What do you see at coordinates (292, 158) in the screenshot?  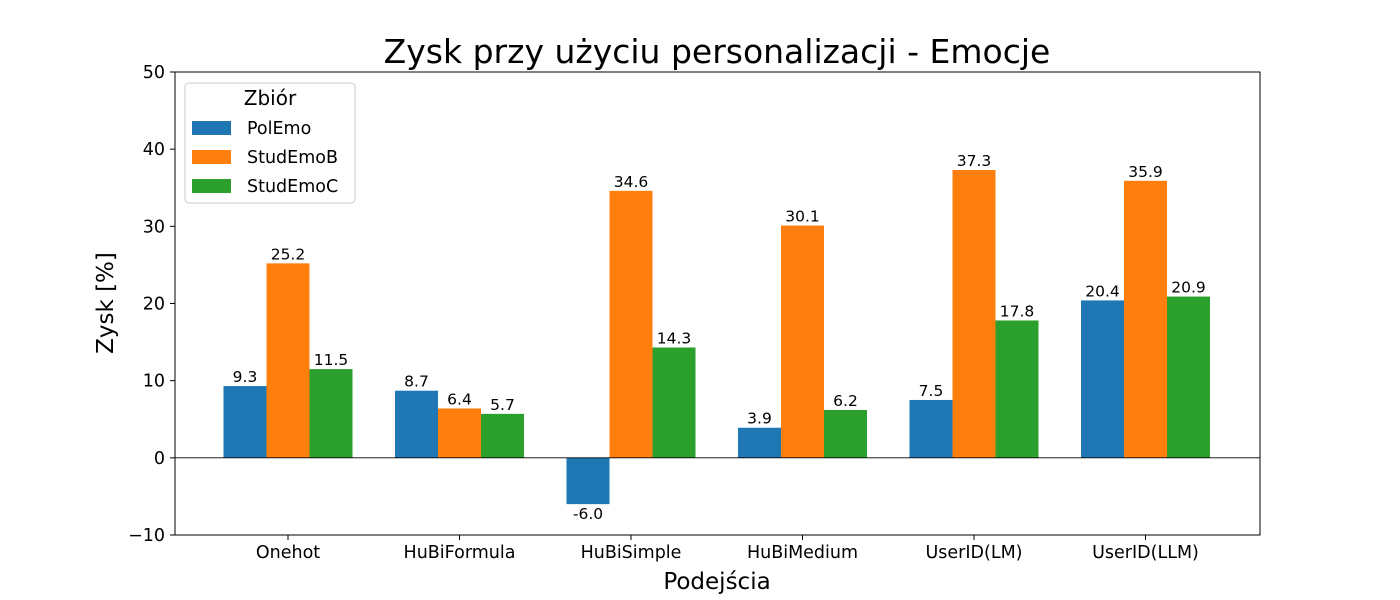 I see `legend-label-studemob: StudEmoB` at bounding box center [292, 158].